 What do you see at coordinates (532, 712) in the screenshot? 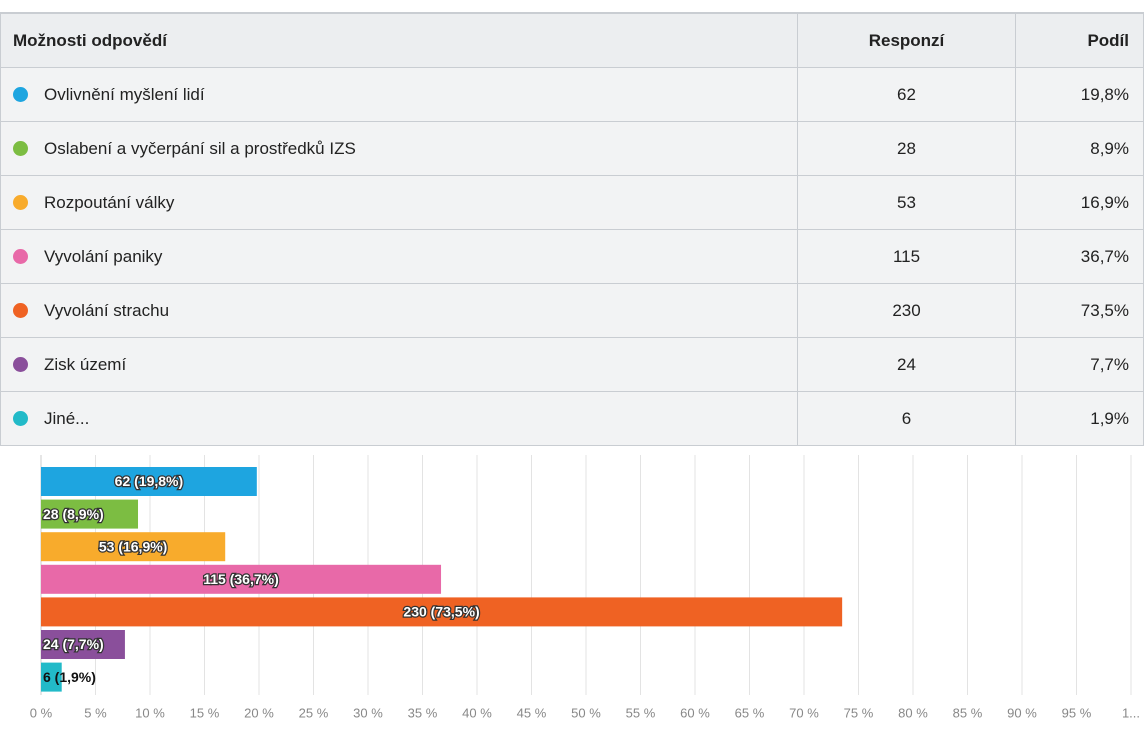
I see `x-tick-label: 45 %` at bounding box center [532, 712].